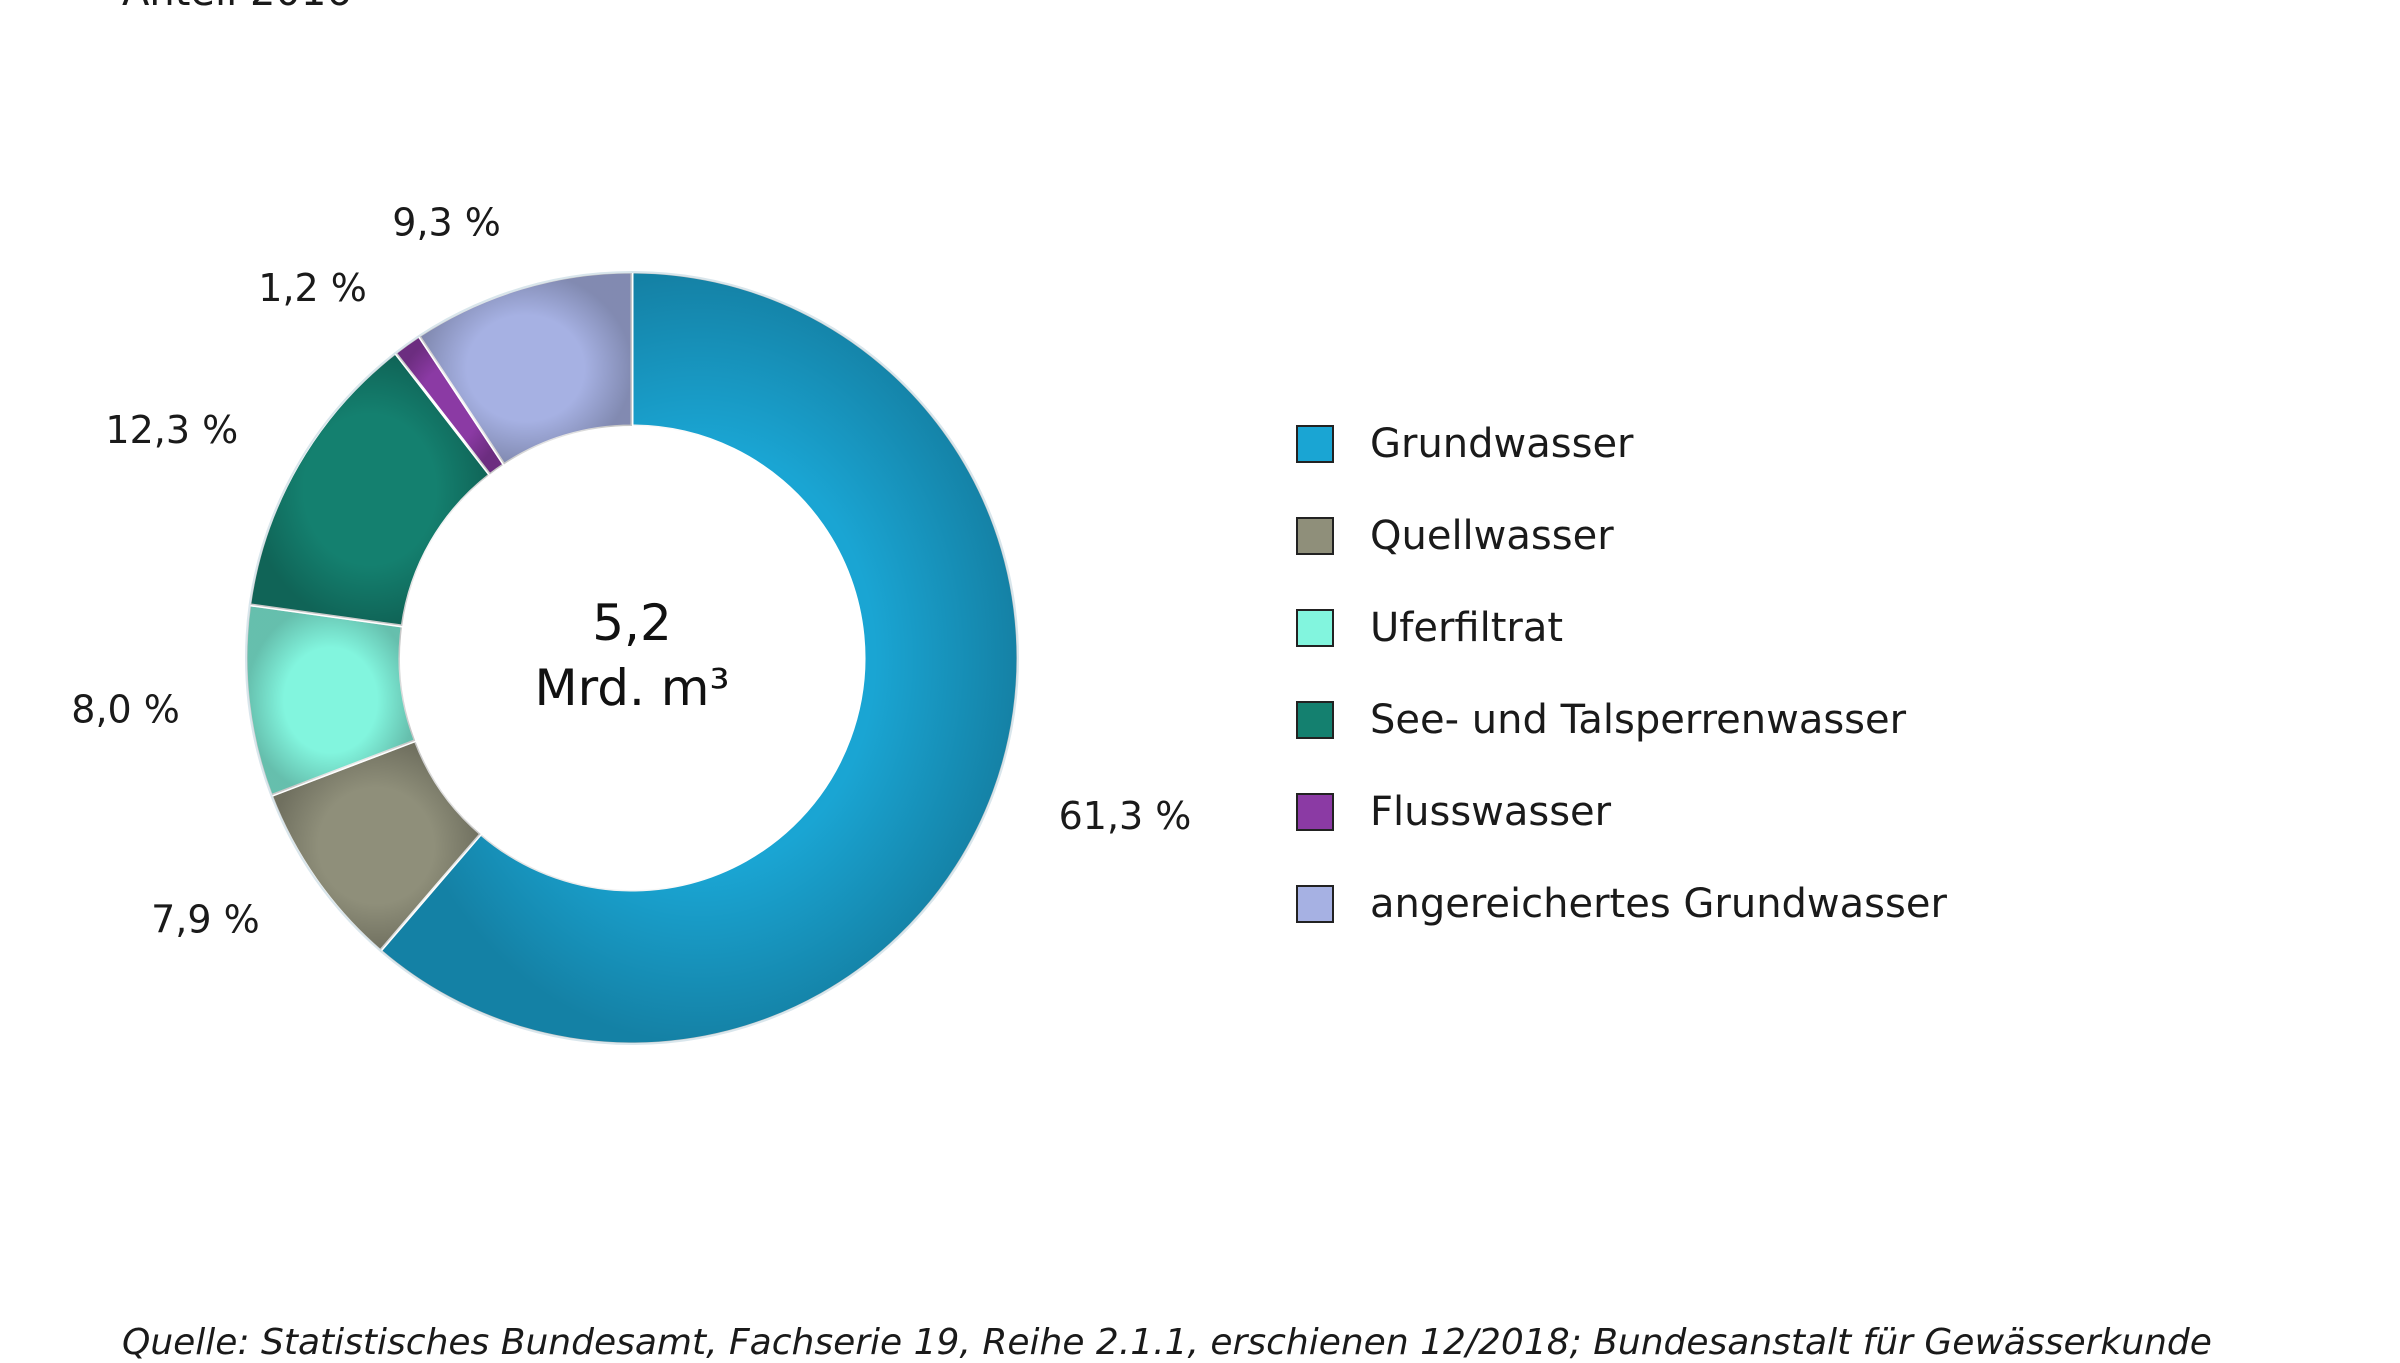 The width and height of the screenshot is (2400, 1363). I want to click on legend-label: Uferfiltrat, so click(1467, 628).